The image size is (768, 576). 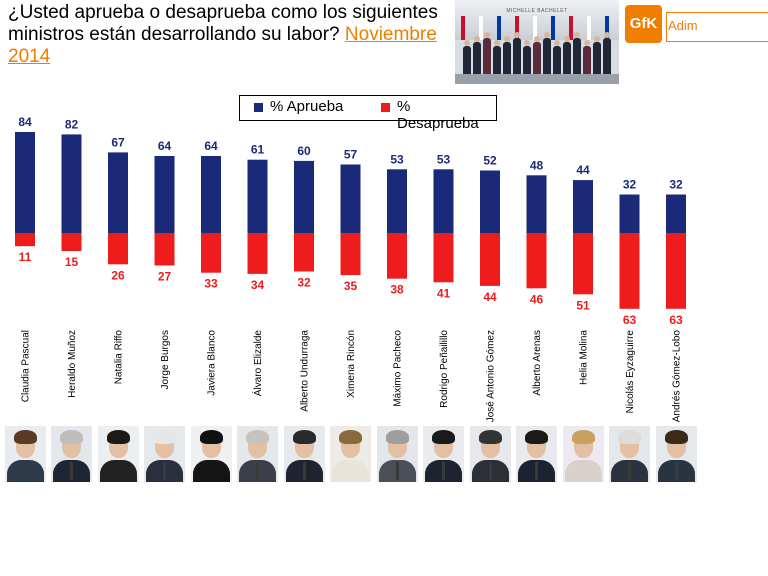 What do you see at coordinates (307, 106) in the screenshot?
I see `legend-label-approve: % Aprueba` at bounding box center [307, 106].